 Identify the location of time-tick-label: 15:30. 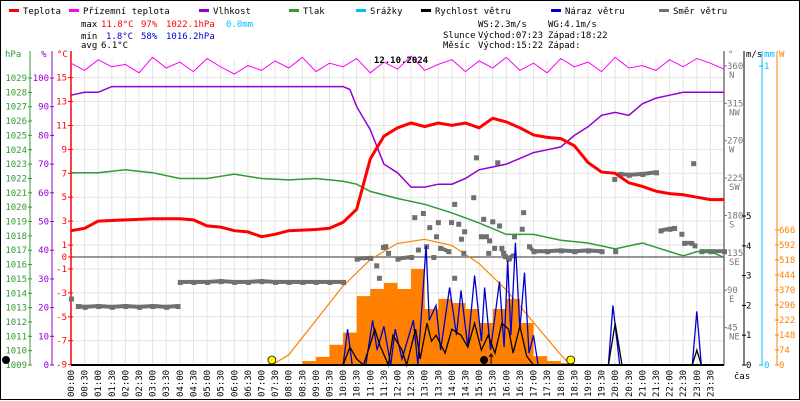
(494, 383).